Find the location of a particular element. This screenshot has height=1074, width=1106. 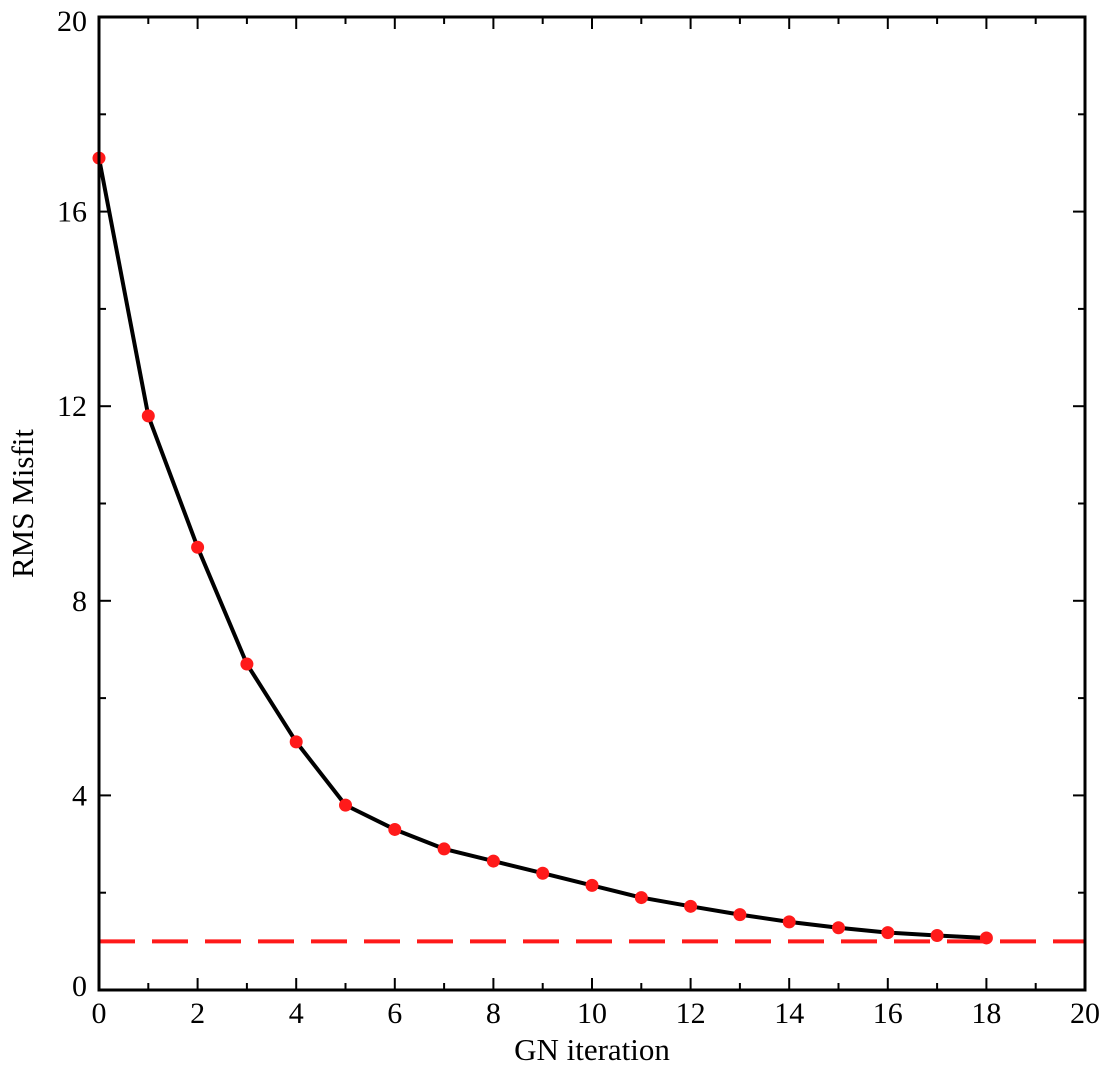

y-tick-label: 20 is located at coordinates (72, 21).